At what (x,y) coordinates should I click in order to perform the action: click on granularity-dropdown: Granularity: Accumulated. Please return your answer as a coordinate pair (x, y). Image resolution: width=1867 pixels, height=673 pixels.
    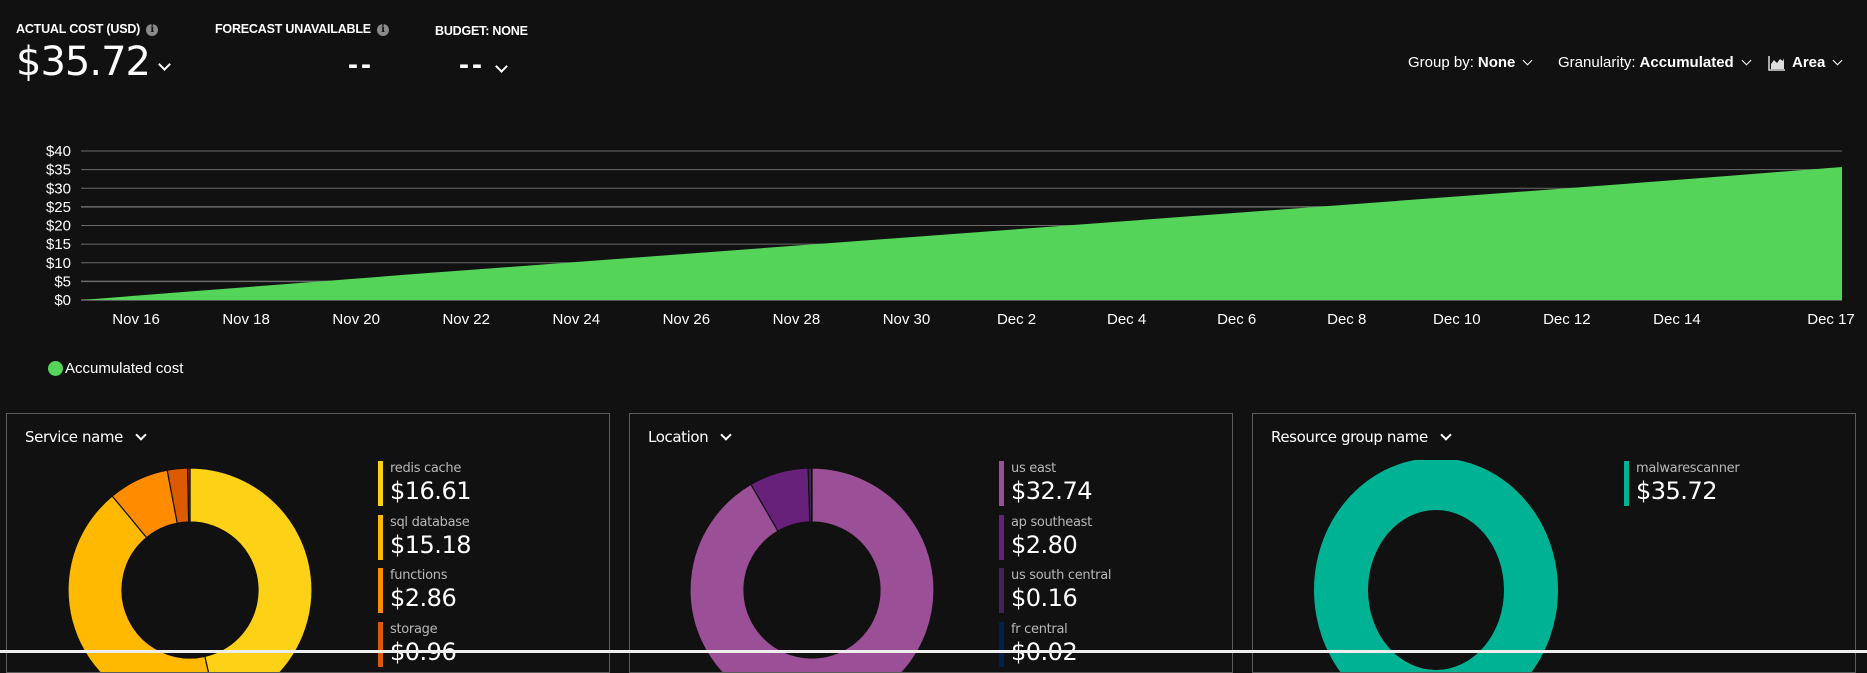
    Looking at the image, I should click on (1654, 62).